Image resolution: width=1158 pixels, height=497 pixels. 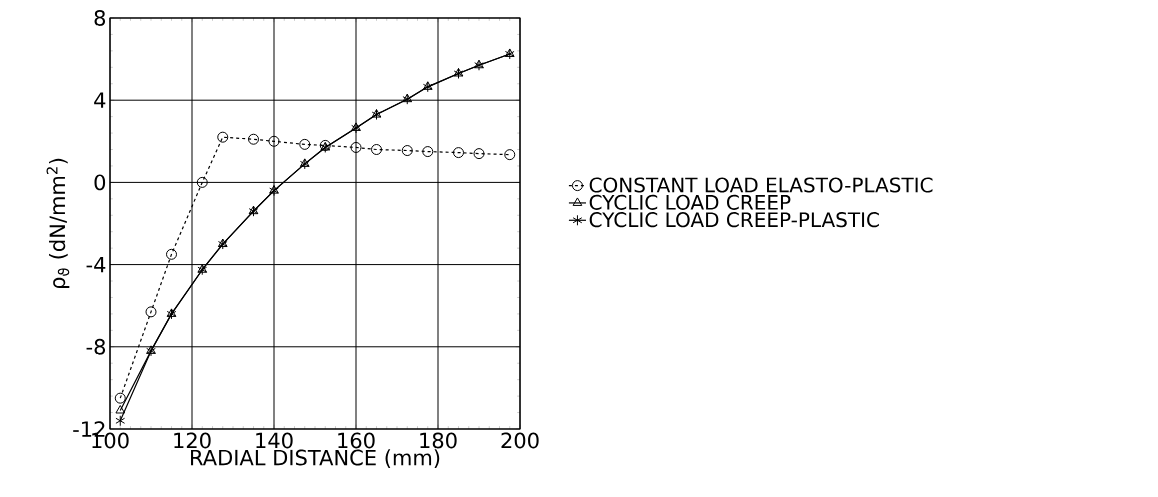 I want to click on y-tick-label: -8, so click(x=96, y=346).